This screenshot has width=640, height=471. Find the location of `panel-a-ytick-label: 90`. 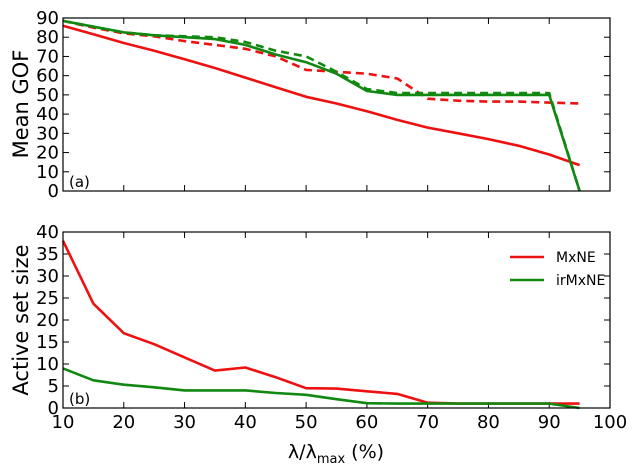

panel-a-ytick-label: 90 is located at coordinates (47, 18).